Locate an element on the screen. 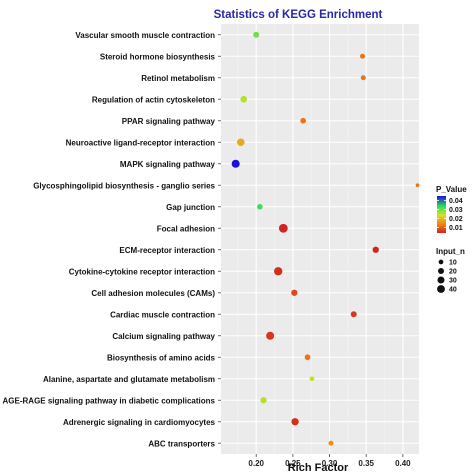 The image size is (474, 474). y-tick-label: ECM-receptor interaction is located at coordinates (167, 250).